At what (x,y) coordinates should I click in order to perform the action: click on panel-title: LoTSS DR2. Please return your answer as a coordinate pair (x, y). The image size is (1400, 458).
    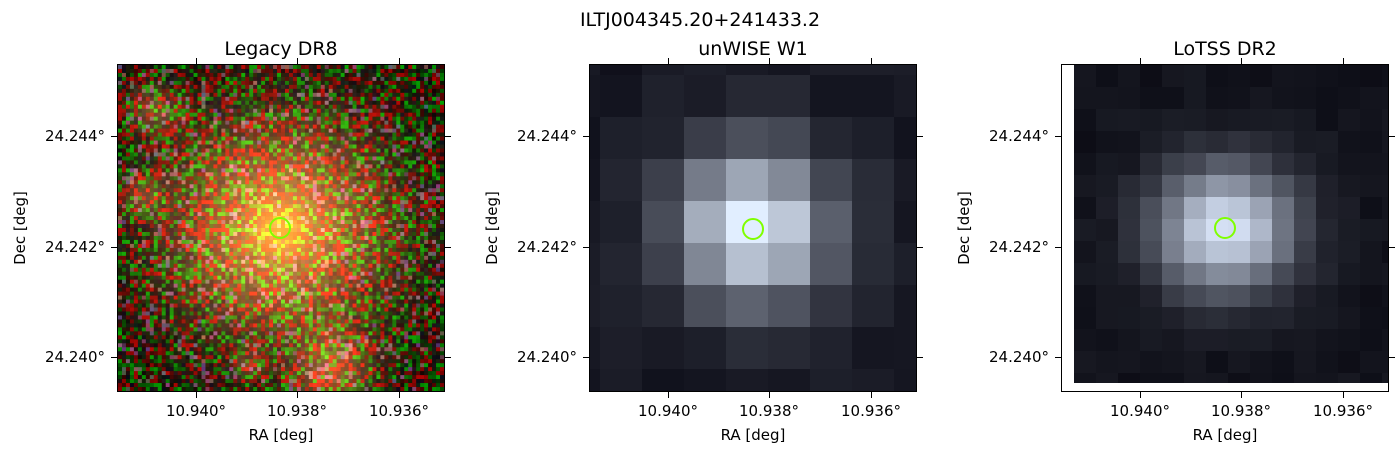
    Looking at the image, I should click on (1225, 49).